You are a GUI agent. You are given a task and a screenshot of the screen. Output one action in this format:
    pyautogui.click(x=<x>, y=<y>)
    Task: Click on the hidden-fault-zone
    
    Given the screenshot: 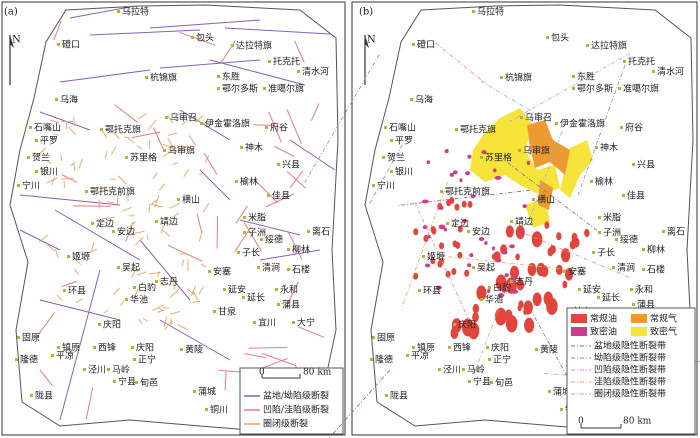 What is the action you would take?
    pyautogui.click(x=554, y=198)
    